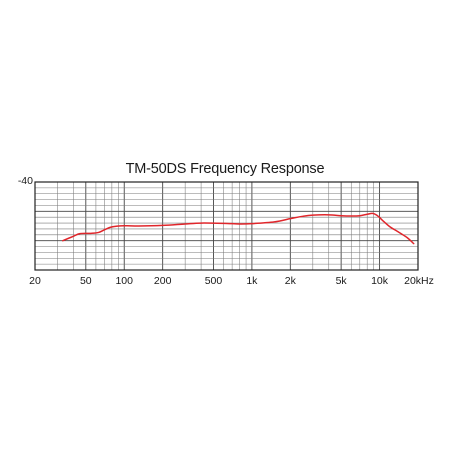 The width and height of the screenshot is (450, 455). What do you see at coordinates (380, 281) in the screenshot?
I see `x-tick-label: 10k` at bounding box center [380, 281].